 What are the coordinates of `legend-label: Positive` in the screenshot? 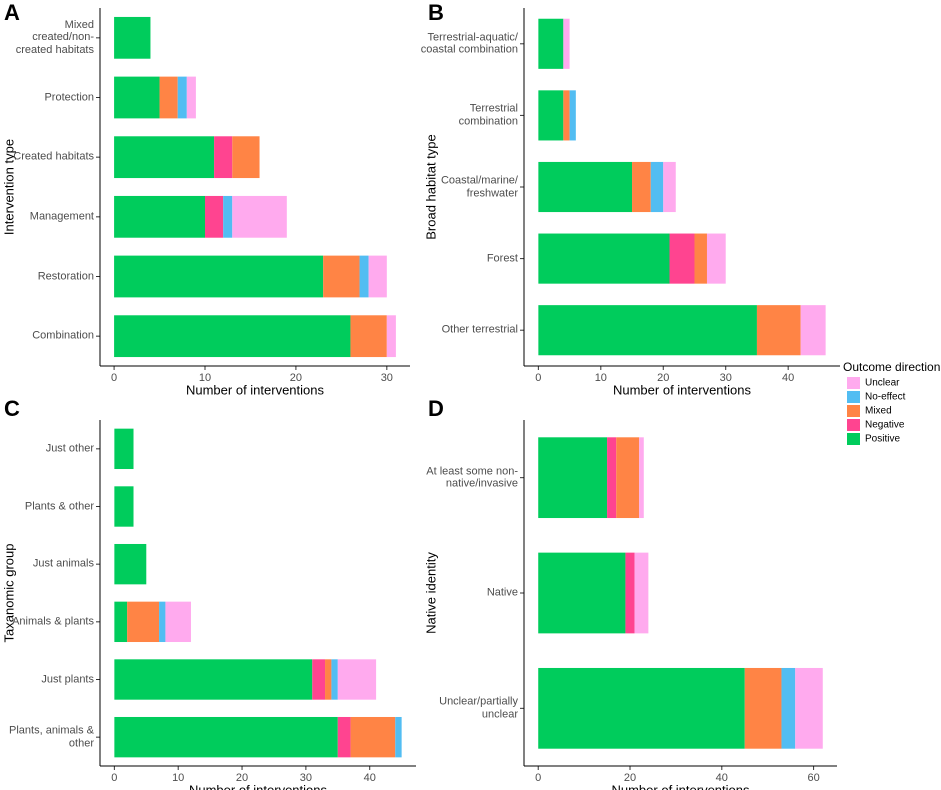 It's located at (882, 439).